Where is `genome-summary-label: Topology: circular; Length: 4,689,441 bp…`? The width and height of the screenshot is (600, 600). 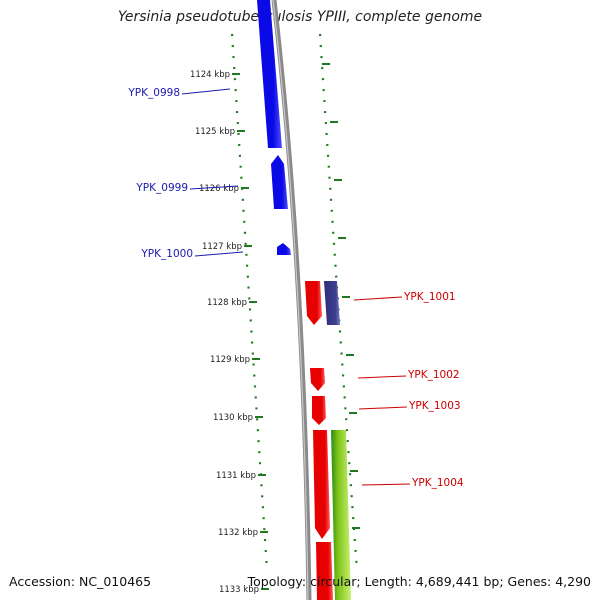
genome-summary-label: Topology: circular; Length: 4,689,441 bp… is located at coordinates (419, 581).